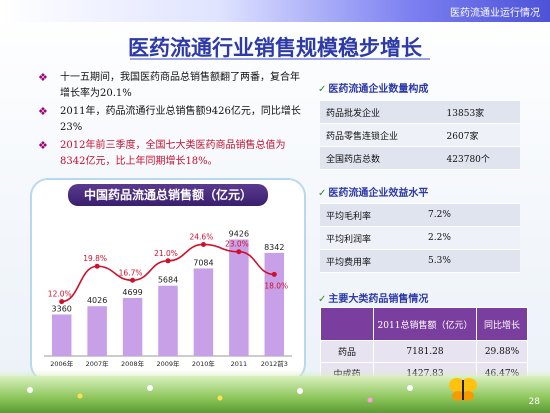 The width and height of the screenshot is (550, 413). I want to click on row-label: 药品批发企业, so click(380, 112).